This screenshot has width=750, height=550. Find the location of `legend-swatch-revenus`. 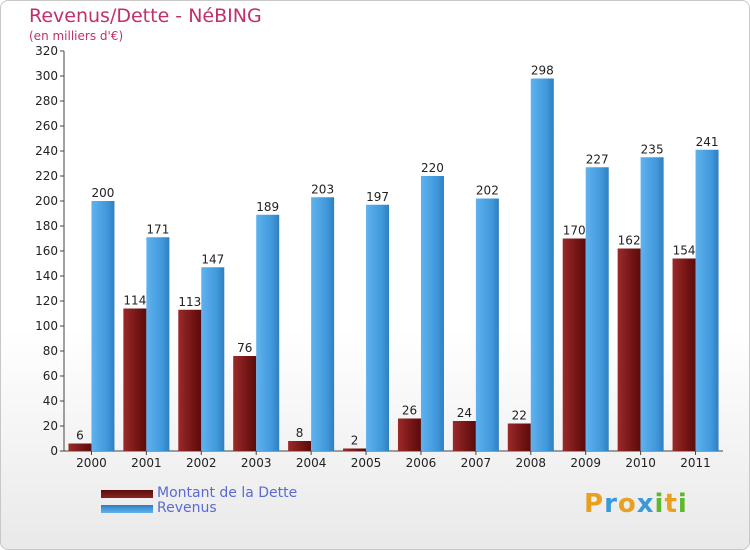

legend-swatch-revenus is located at coordinates (127, 509).